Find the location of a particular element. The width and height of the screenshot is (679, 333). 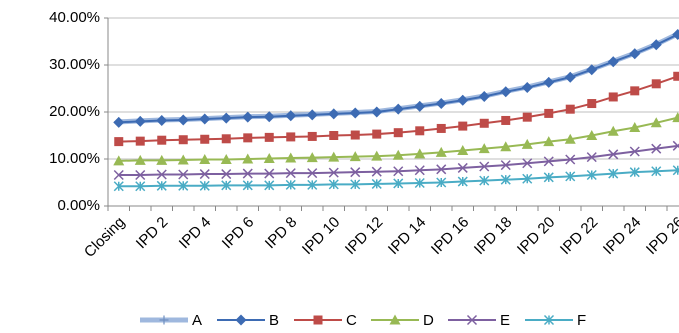

y-tick-label: 0.00% is located at coordinates (78, 205).